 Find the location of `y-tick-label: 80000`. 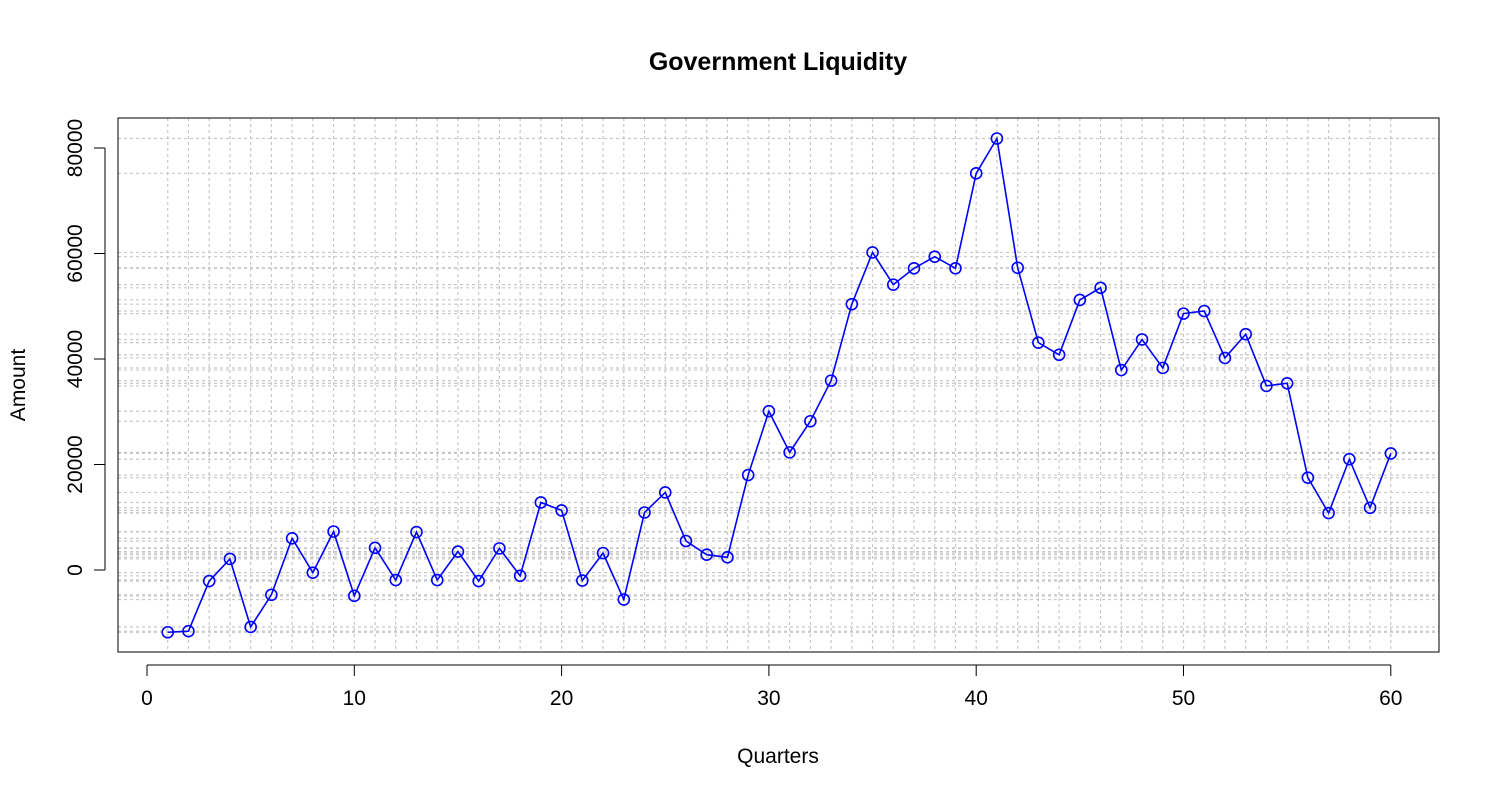

y-tick-label: 80000 is located at coordinates (75, 148).